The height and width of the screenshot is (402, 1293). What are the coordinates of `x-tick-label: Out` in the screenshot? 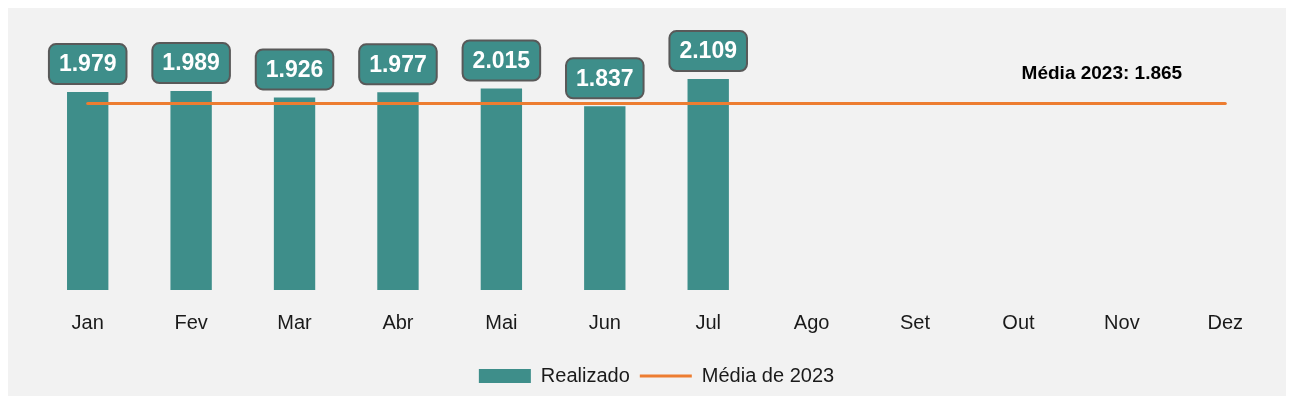 It's located at (1019, 321).